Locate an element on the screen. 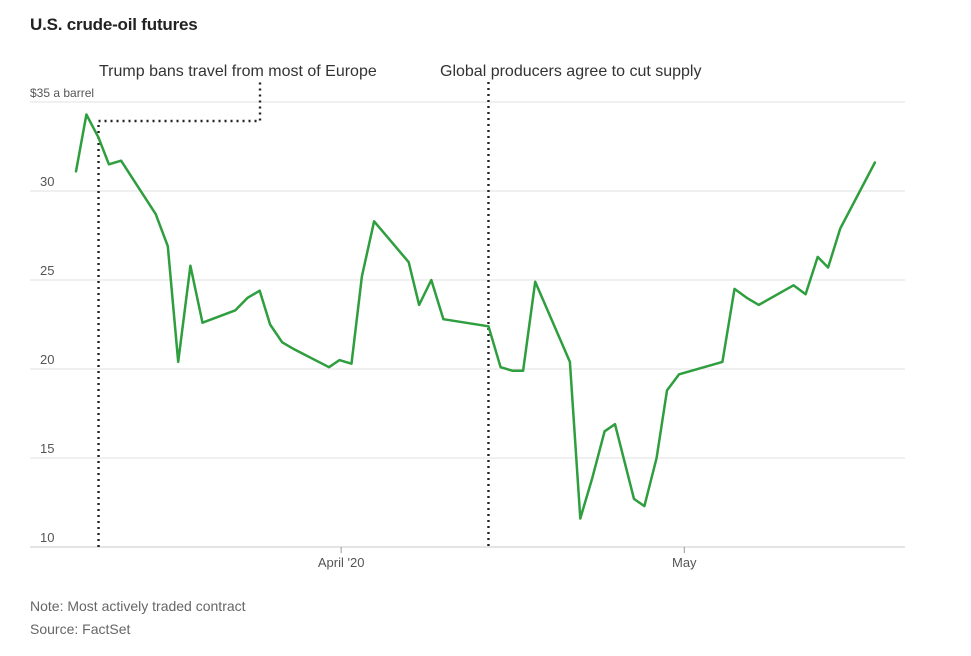  y-tick-label-25: 25 is located at coordinates (47, 270).